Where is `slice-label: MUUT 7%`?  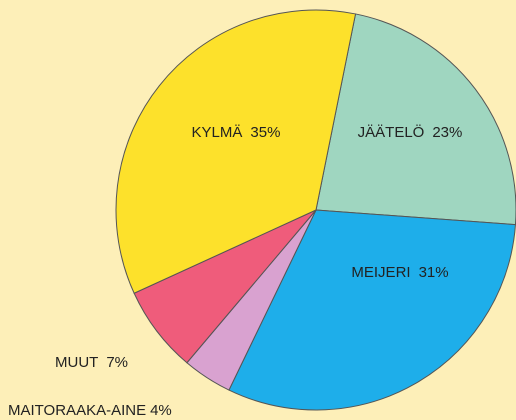
slice-label: MUUT 7% is located at coordinates (91, 362).